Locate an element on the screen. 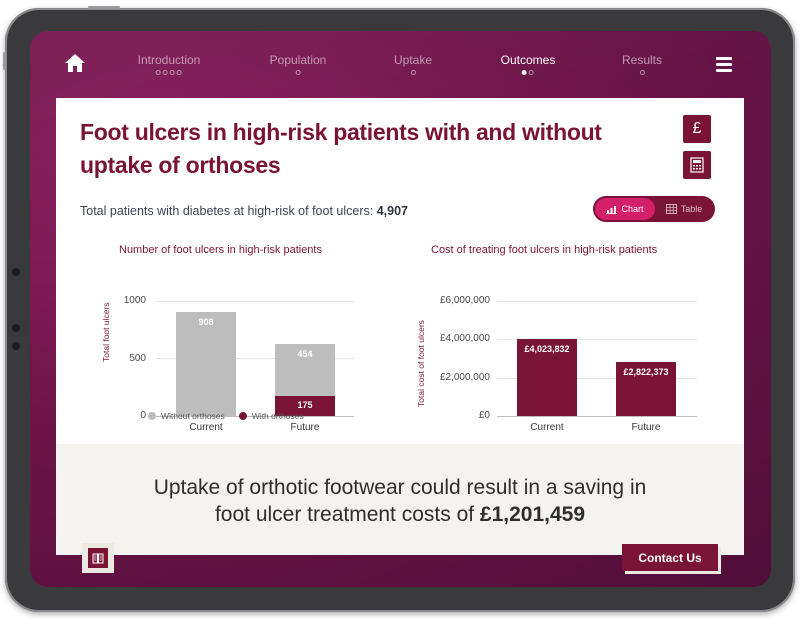 Image resolution: width=800 pixels, height=619 pixels. calculator-icon is located at coordinates (697, 165).